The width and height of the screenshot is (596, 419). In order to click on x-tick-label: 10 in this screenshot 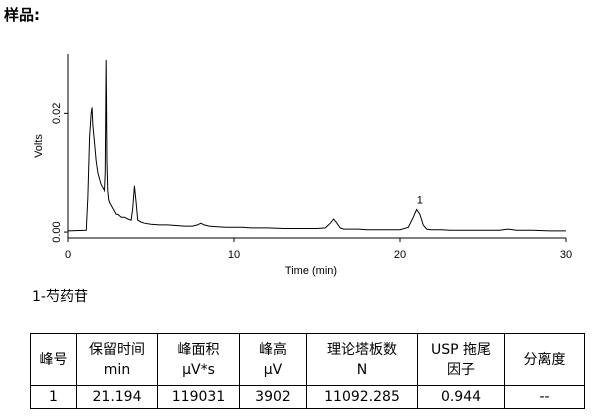, I will do `click(234, 255)`.